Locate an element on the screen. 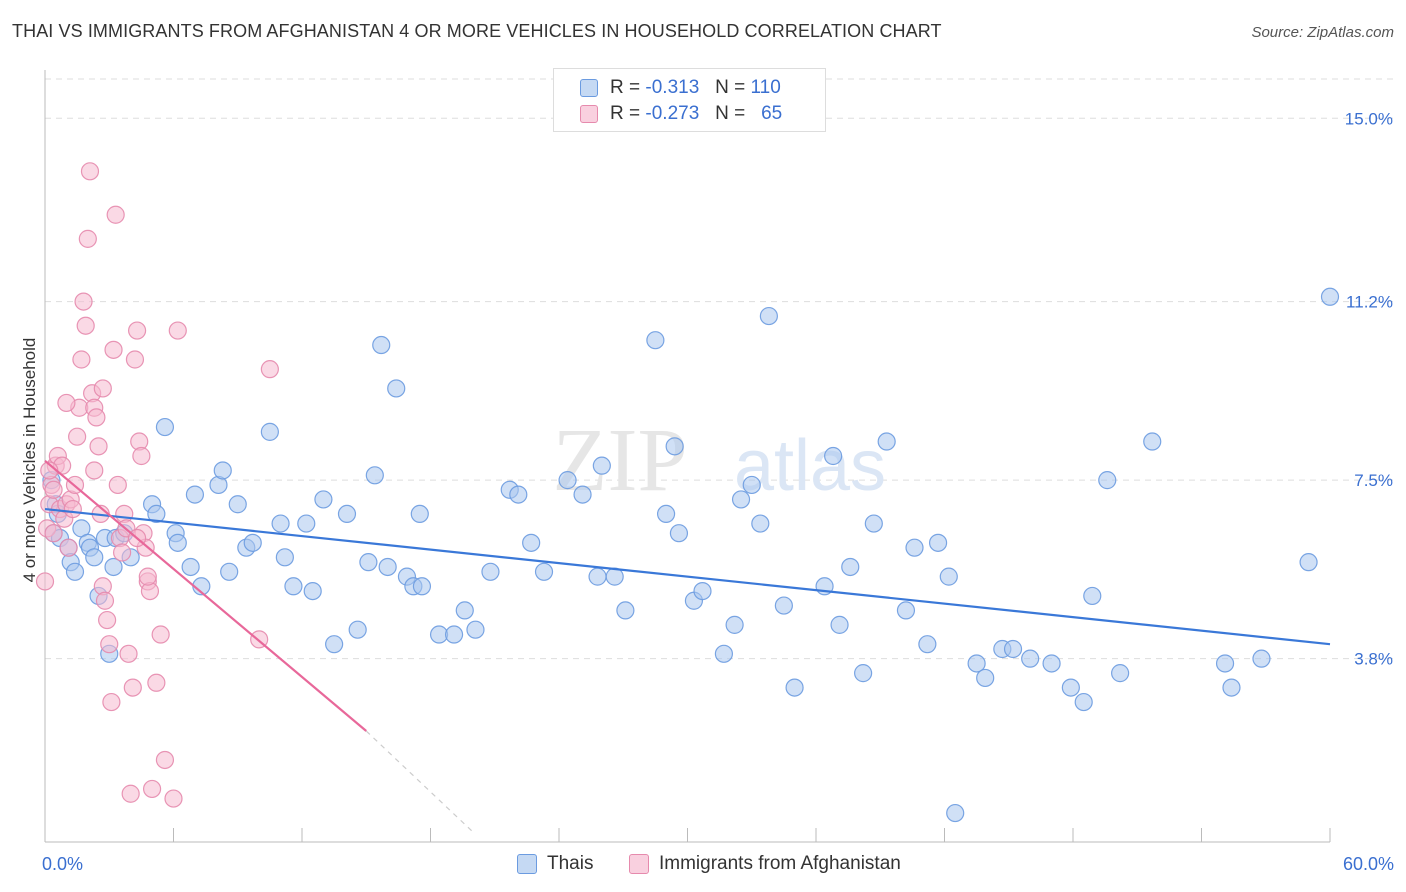 The image size is (1406, 892). bottom-legend-thais: Thais is located at coordinates (555, 864).